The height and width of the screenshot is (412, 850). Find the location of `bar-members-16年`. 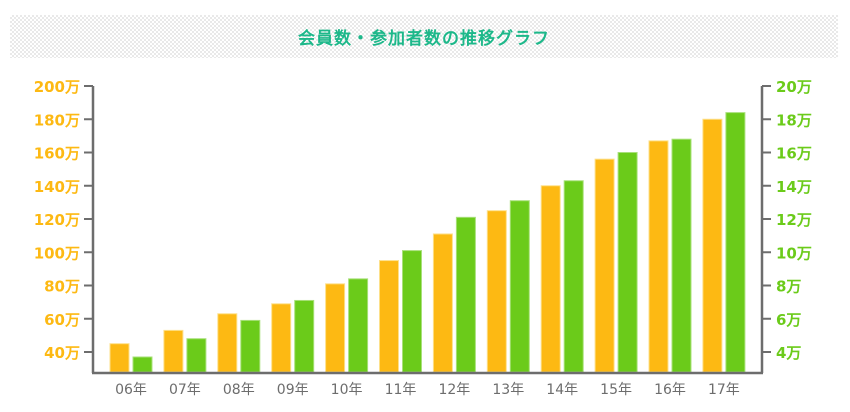

bar-members-16年 is located at coordinates (658, 256).